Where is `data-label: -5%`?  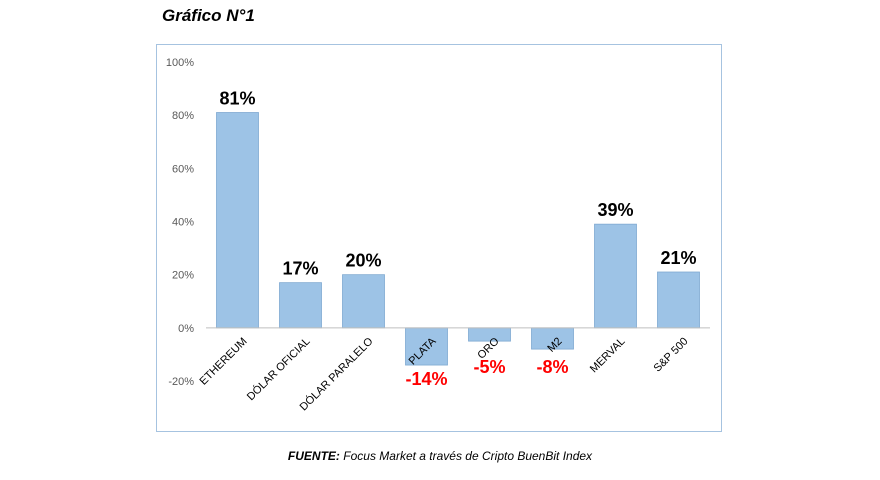
data-label: -5% is located at coordinates (489, 367).